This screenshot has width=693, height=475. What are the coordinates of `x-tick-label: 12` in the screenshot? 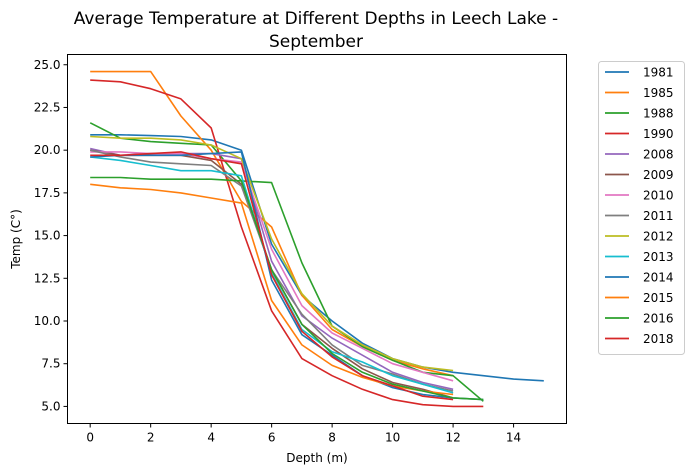 It's located at (452, 438).